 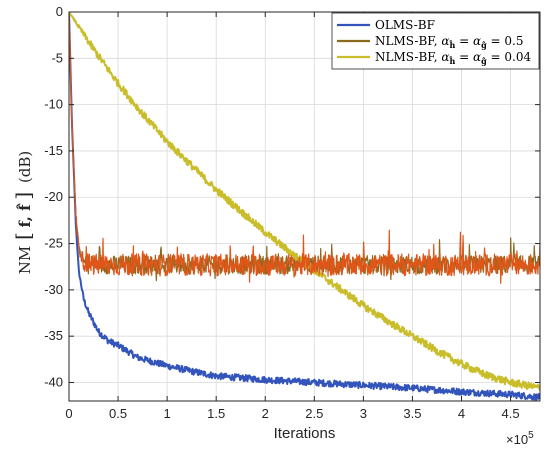 I want to click on y-axis-label: NM [ f, f̂ ] (dB), so click(x=23, y=213).